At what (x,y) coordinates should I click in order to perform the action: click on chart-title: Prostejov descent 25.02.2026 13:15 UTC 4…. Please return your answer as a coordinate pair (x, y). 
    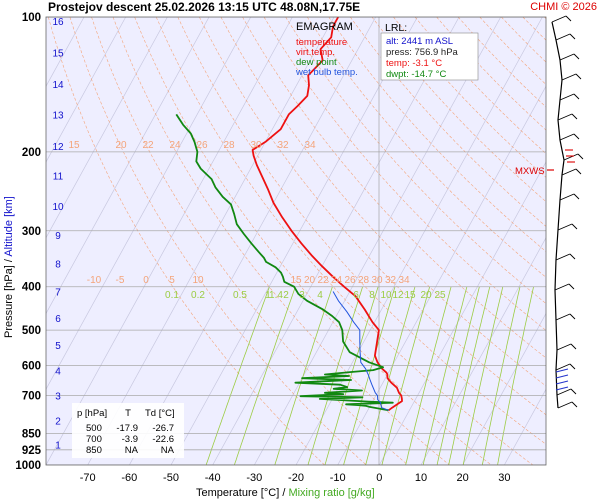
    Looking at the image, I should click on (204, 7).